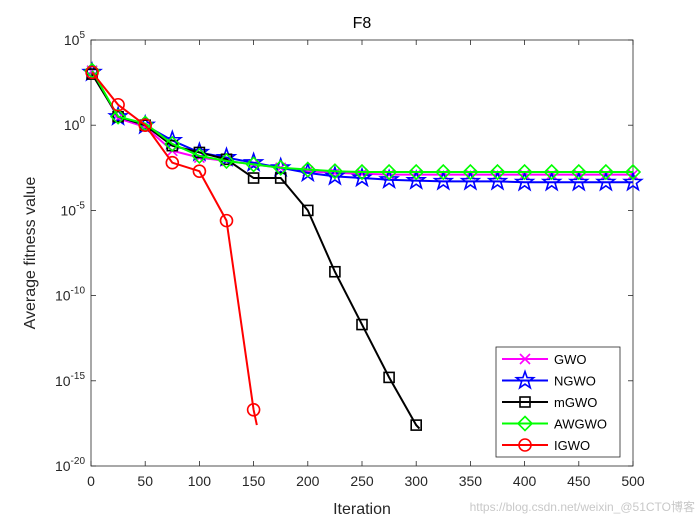 The height and width of the screenshot is (525, 700). Describe the element at coordinates (525, 379) in the screenshot. I see `legend-marker-ngwo` at that location.